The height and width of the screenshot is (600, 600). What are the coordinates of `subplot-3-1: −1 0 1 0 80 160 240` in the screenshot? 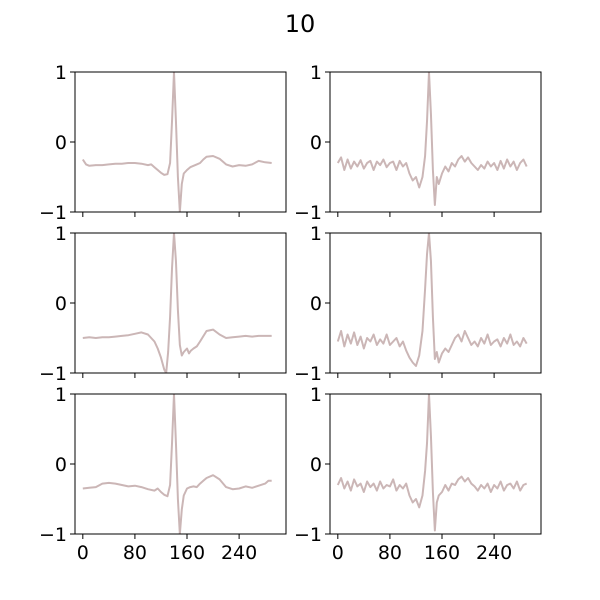 It's located at (163, 474).